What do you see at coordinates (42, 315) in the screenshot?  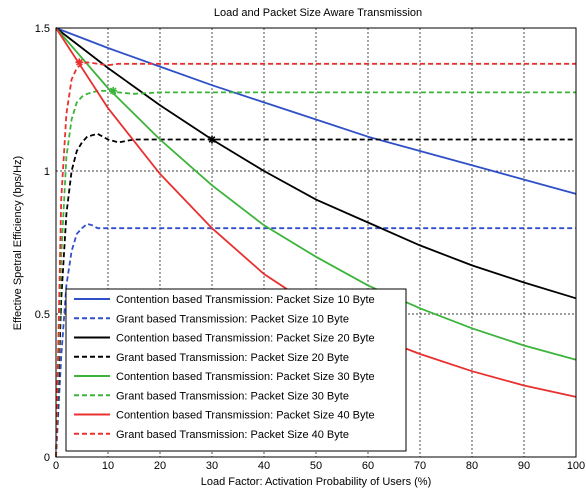 I see `y-tick-label: 0.5` at bounding box center [42, 315].